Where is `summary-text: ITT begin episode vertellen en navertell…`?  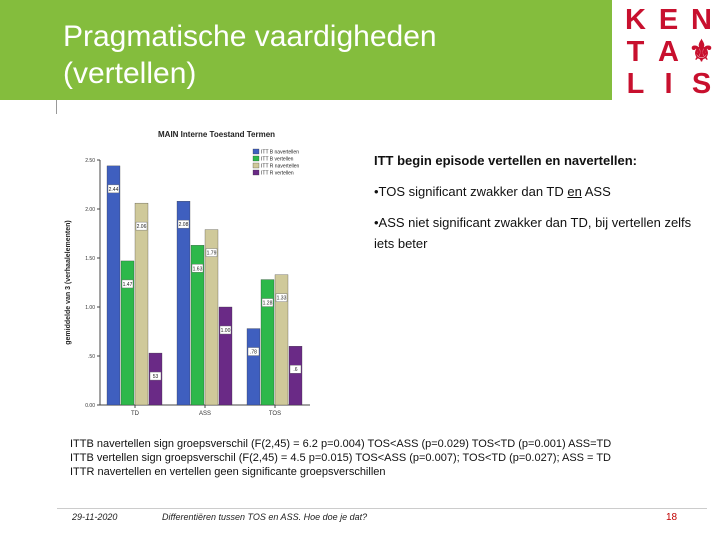 summary-text: ITT begin episode vertellen en navertell… is located at coordinates (539, 207).